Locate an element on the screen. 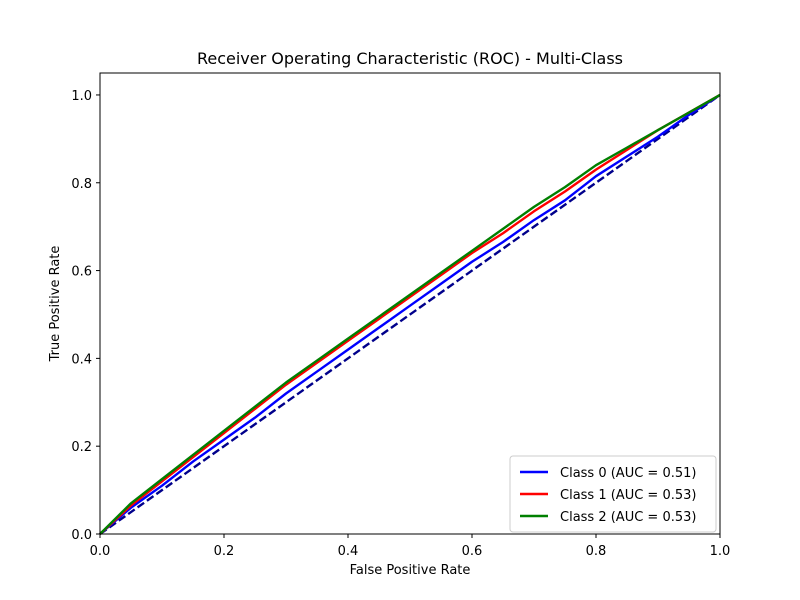  y-tick-label-3: 0.6 is located at coordinates (81, 272).